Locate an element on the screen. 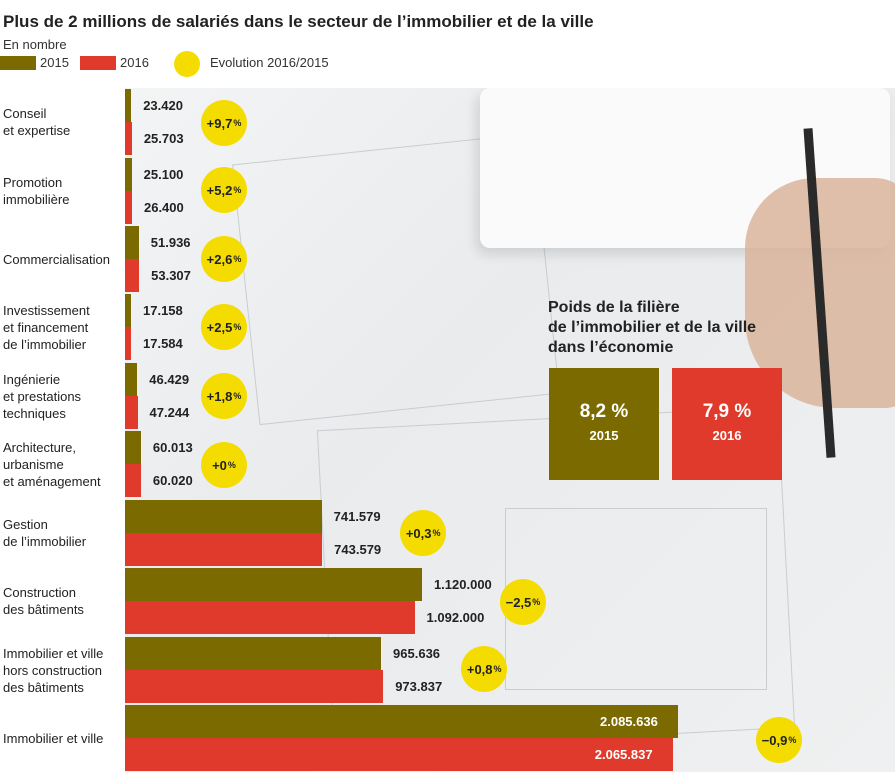 The image size is (895, 772). evolution-bubble: +0,8% is located at coordinates (484, 669).